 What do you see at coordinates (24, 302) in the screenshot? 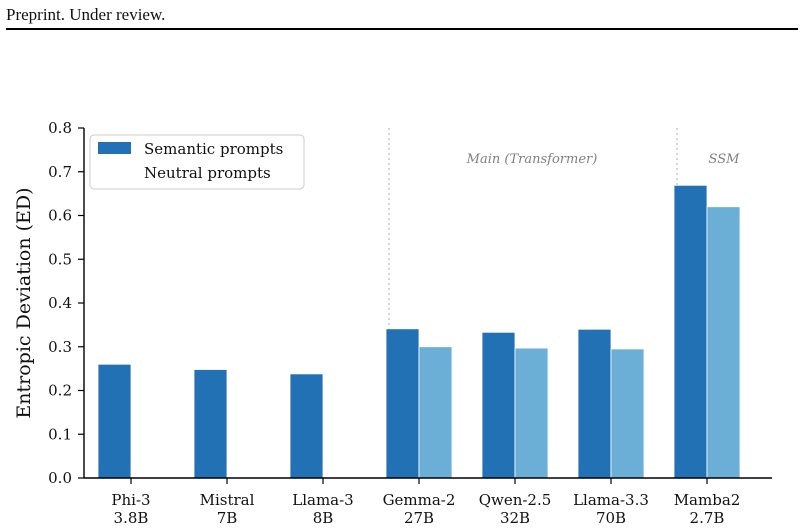
I see `y-axis-label: Entropic Deviation (ED)` at bounding box center [24, 302].